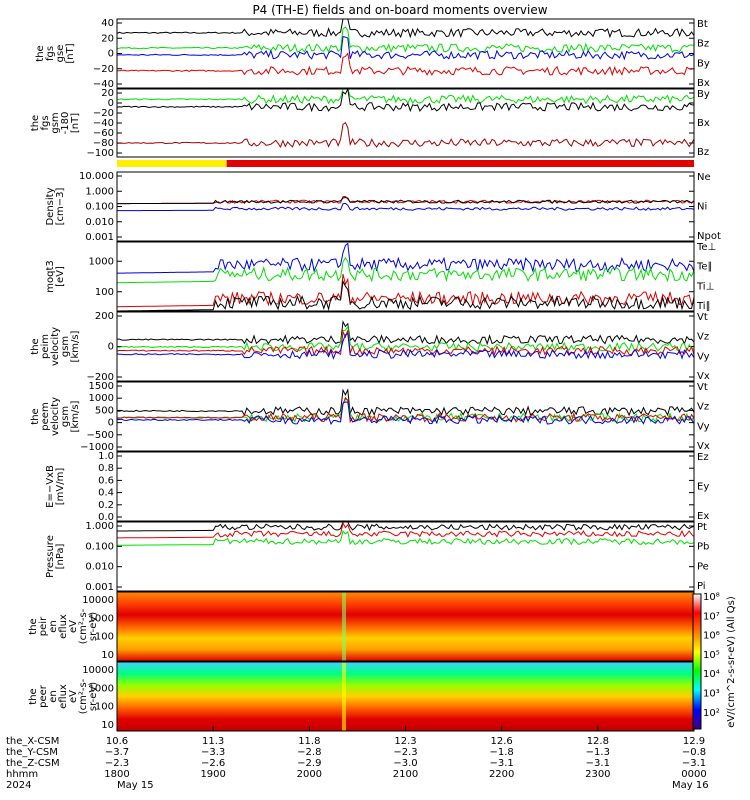 Image resolution: width=750 pixels, height=800 pixels. What do you see at coordinates (711, 674) in the screenshot?
I see `colorbar-tick: 10⁴` at bounding box center [711, 674].